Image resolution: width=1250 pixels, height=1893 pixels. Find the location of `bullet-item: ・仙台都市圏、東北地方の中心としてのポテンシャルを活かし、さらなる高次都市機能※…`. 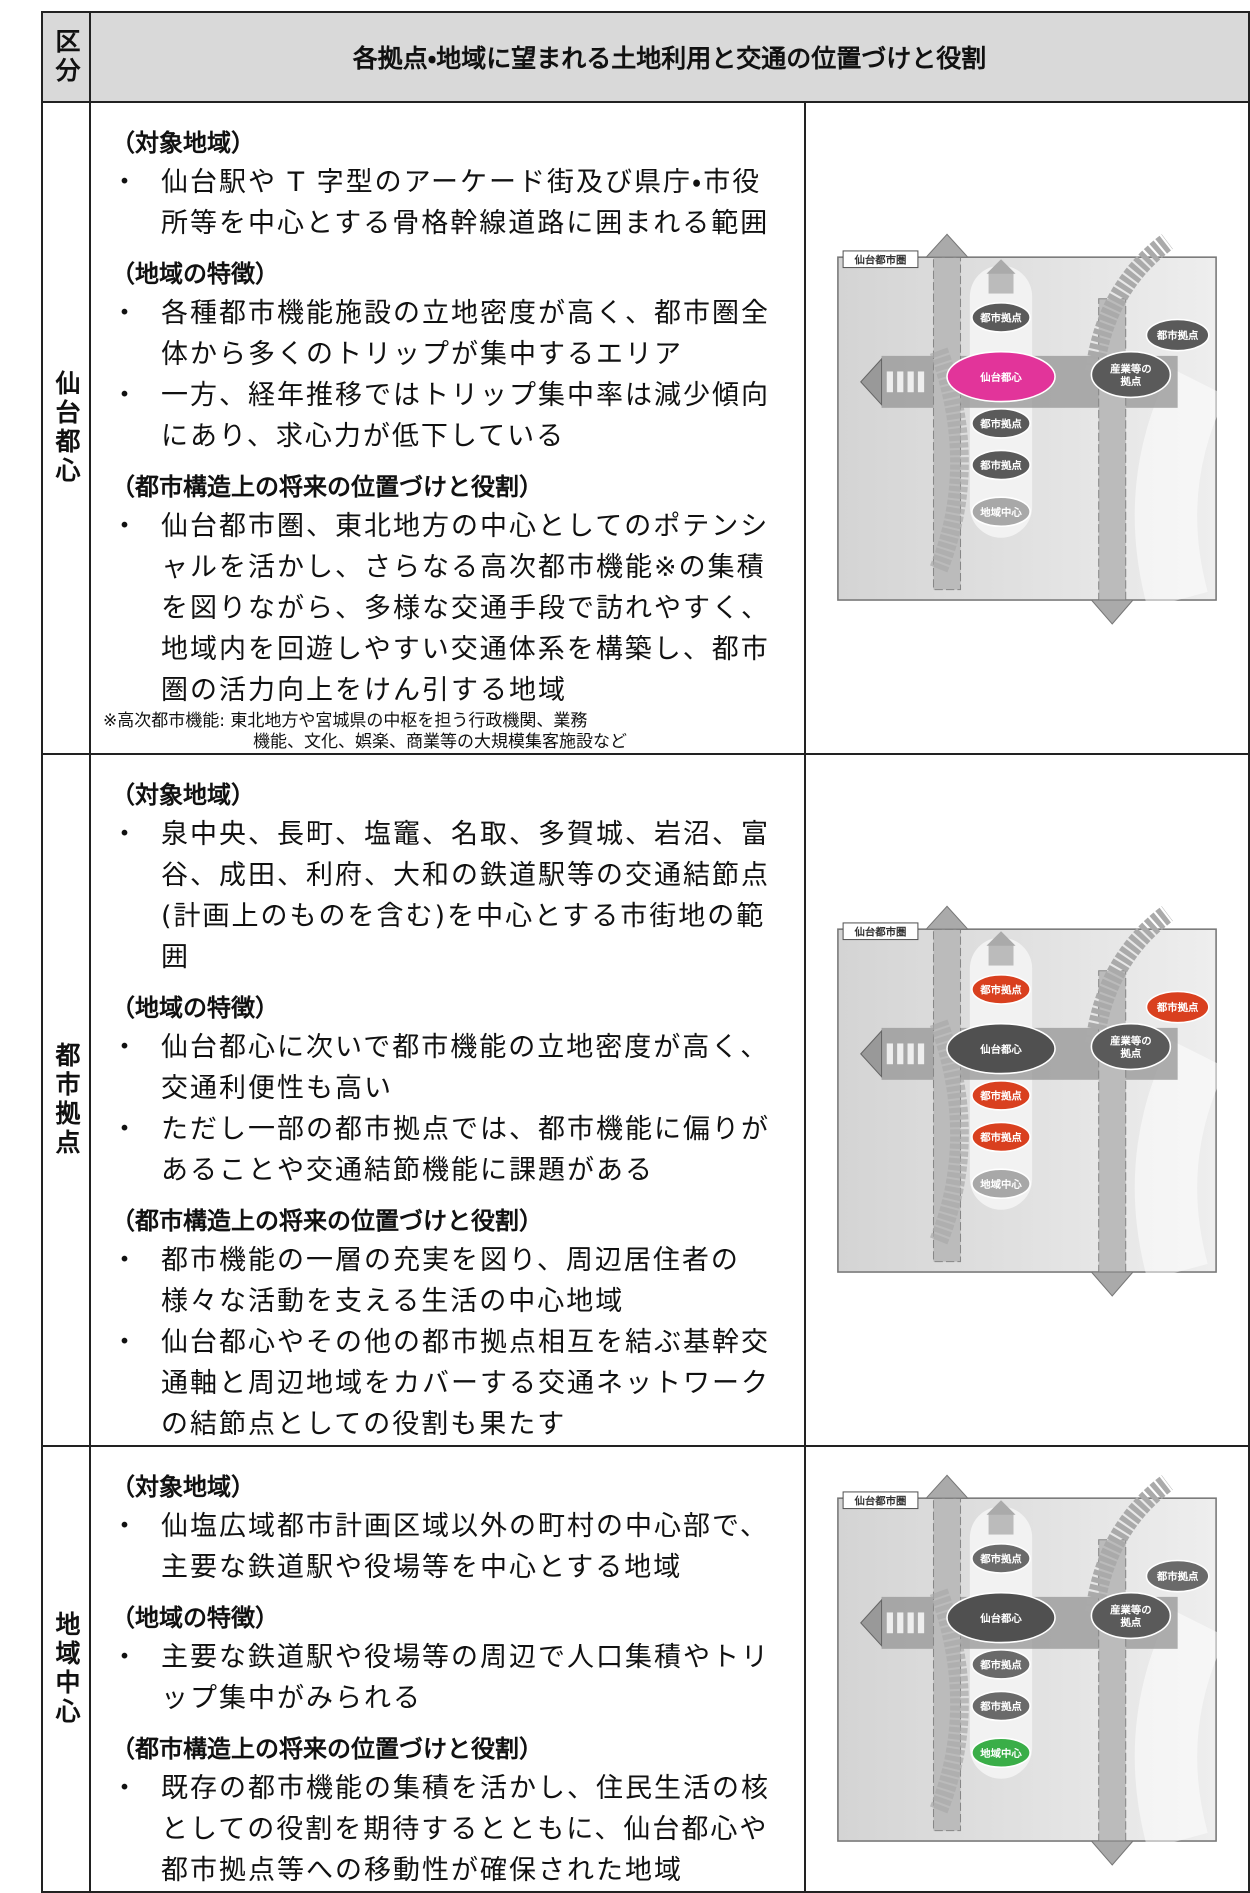

bullet-item: ・仙台都市圏、東北地方の中心としてのポテンシャルを活かし、さらなる高次都市機能※… is located at coordinates (446, 608).